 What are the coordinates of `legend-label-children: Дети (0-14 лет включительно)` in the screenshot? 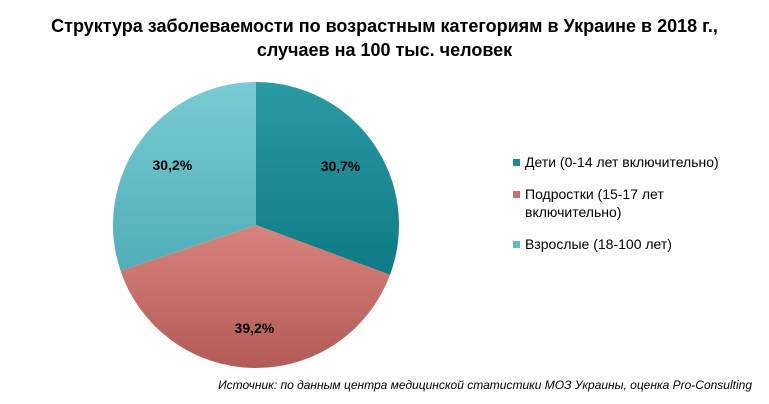 It's located at (622, 162).